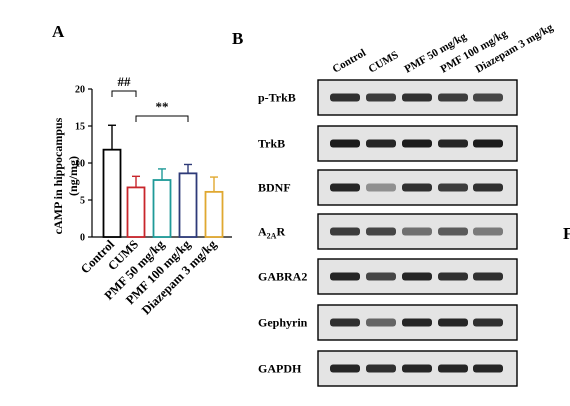 The image size is (570, 406). Describe the element at coordinates (162, 106) in the screenshot. I see `significance-label: **` at that location.